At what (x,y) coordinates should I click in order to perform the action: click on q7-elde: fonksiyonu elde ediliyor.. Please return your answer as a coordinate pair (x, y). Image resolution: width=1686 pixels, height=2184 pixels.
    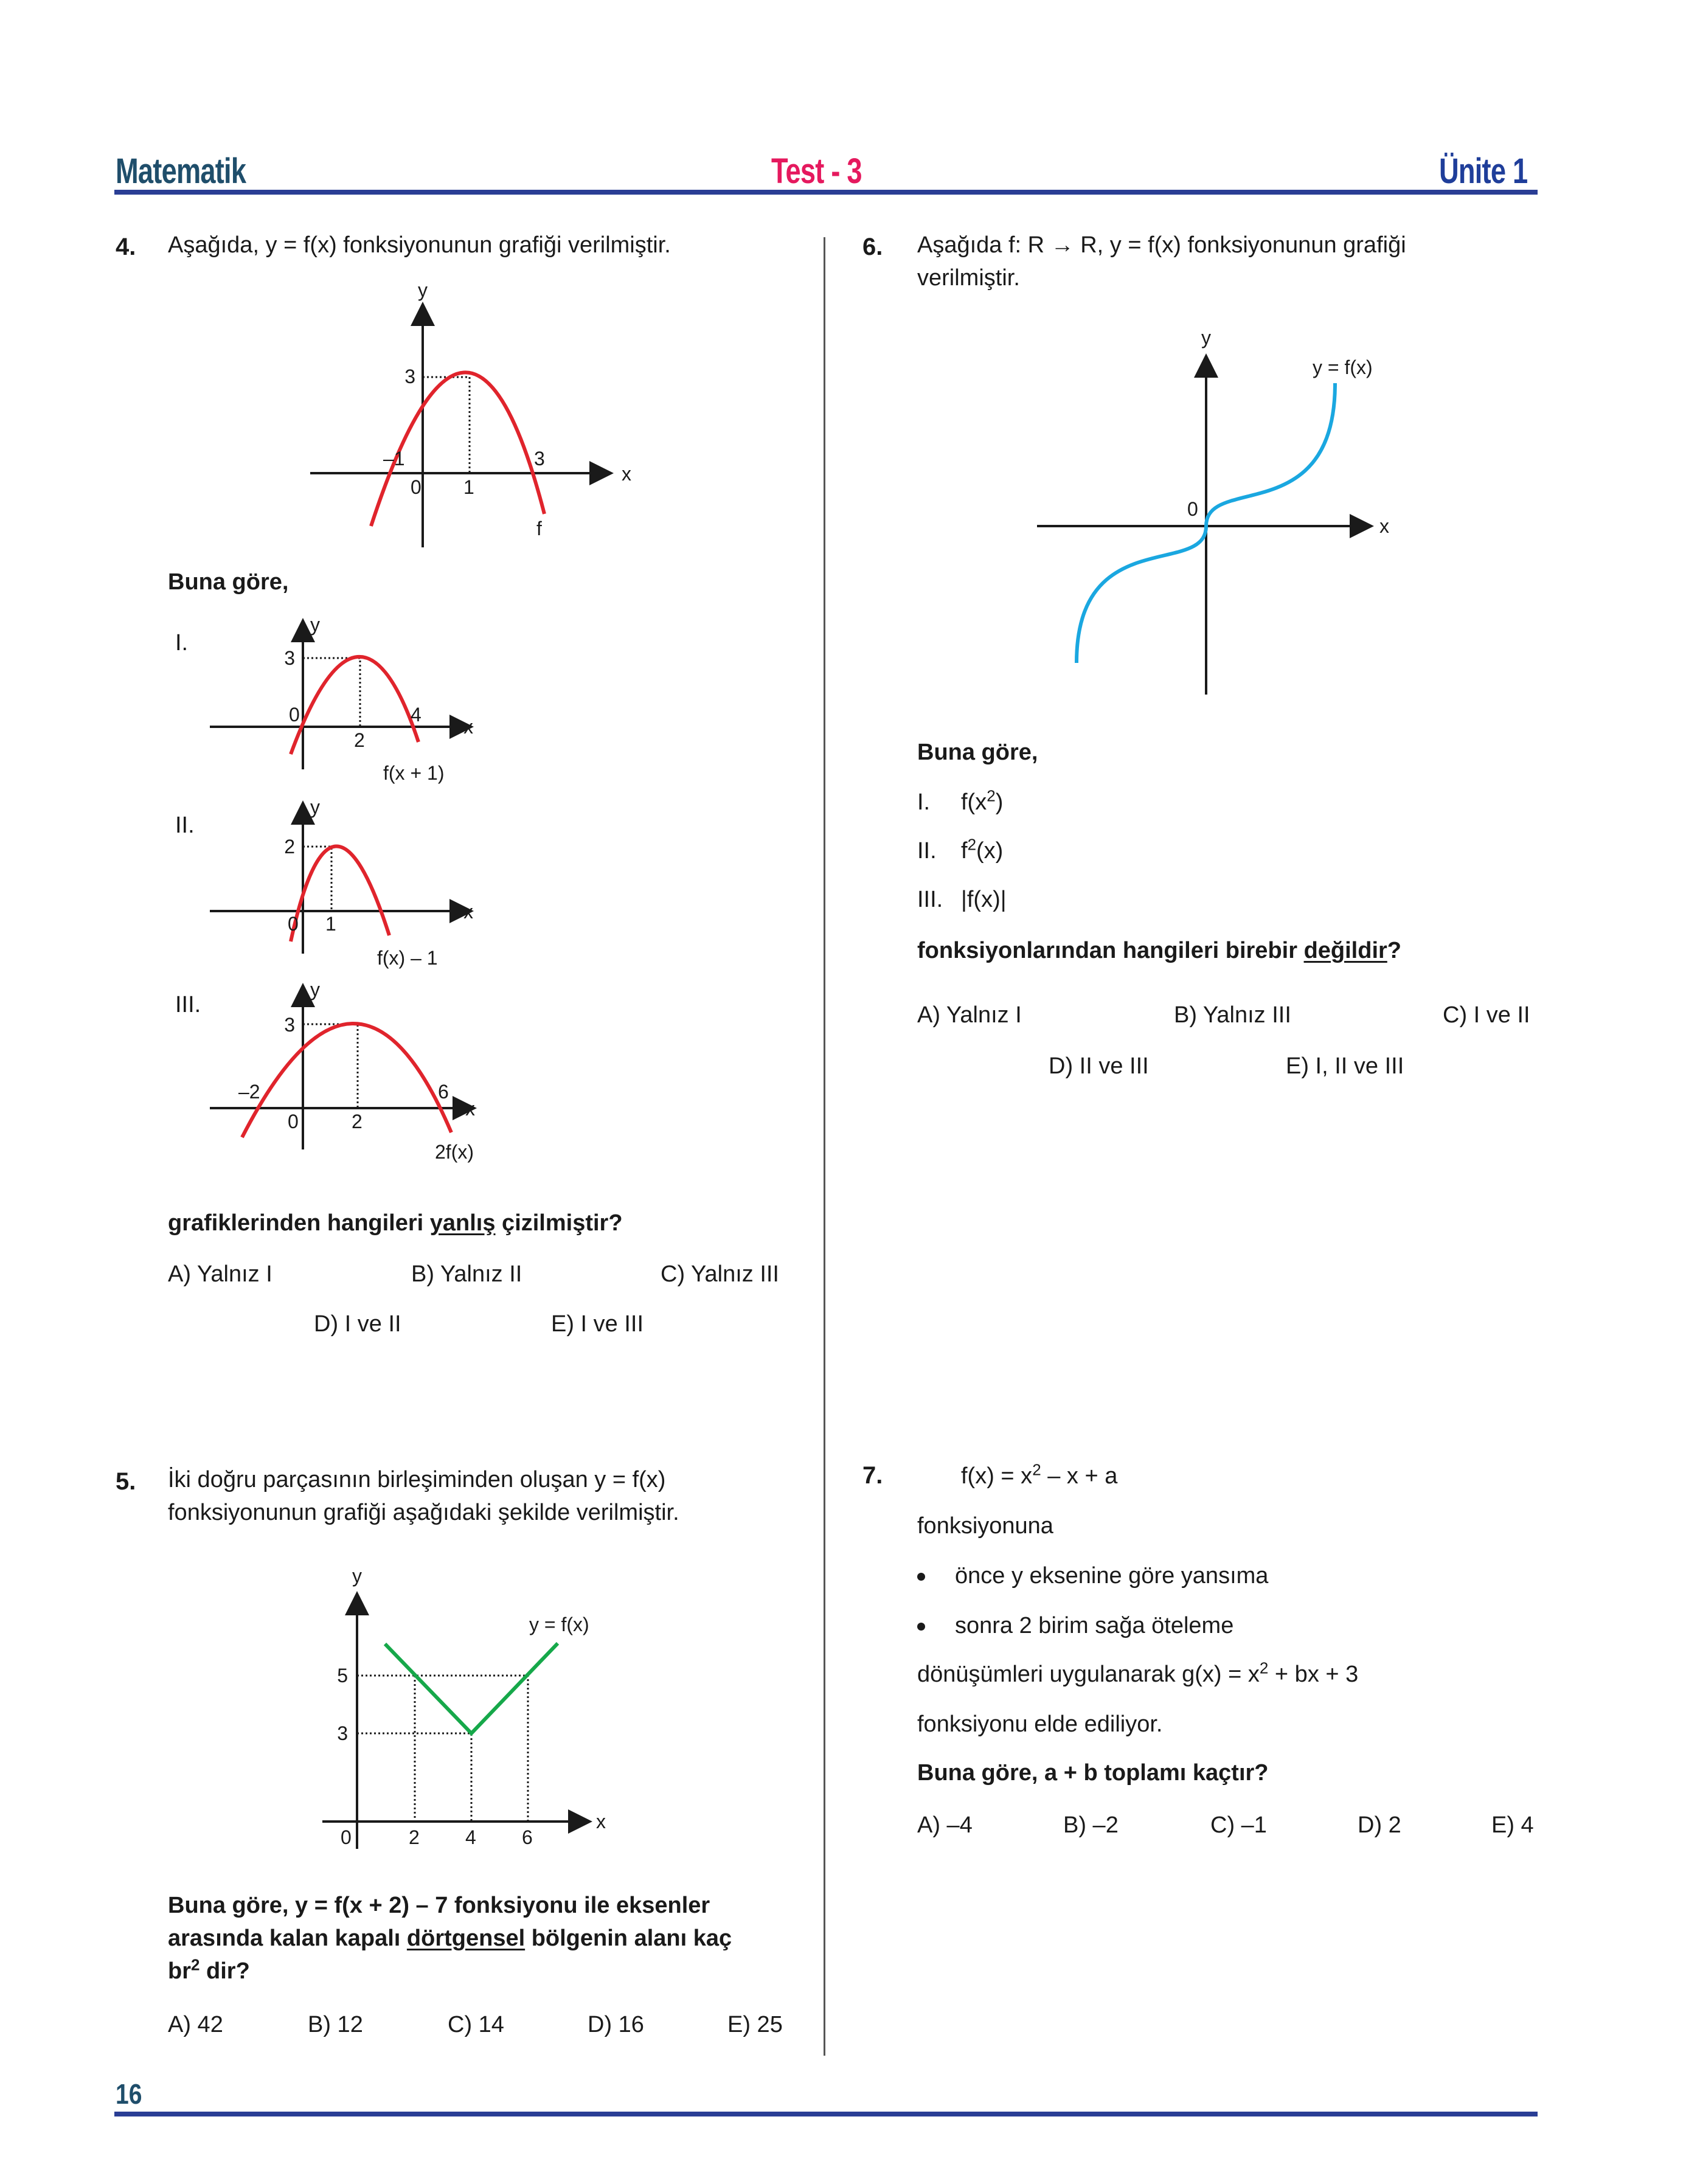
    Looking at the image, I should click on (1040, 1724).